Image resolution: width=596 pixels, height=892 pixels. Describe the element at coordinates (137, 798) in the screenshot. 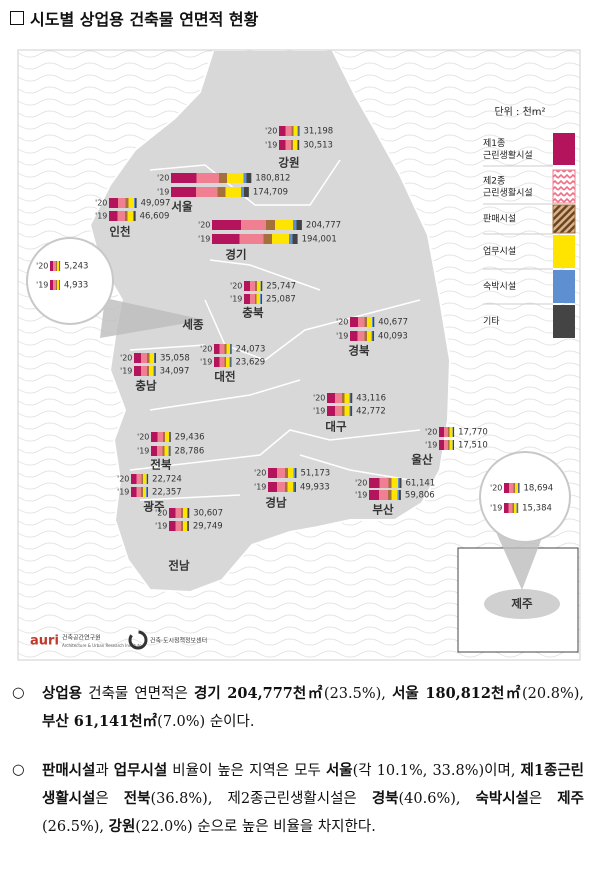

I see `bold-text: 전북` at that location.